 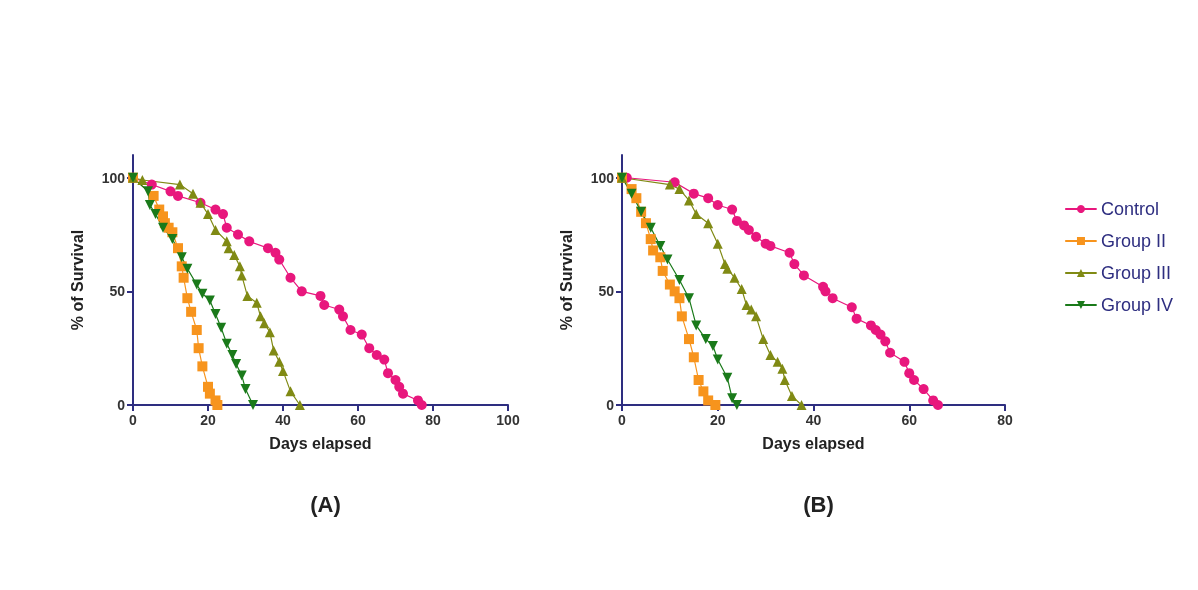 What do you see at coordinates (1129, 209) in the screenshot?
I see `legend-label: Control` at bounding box center [1129, 209].